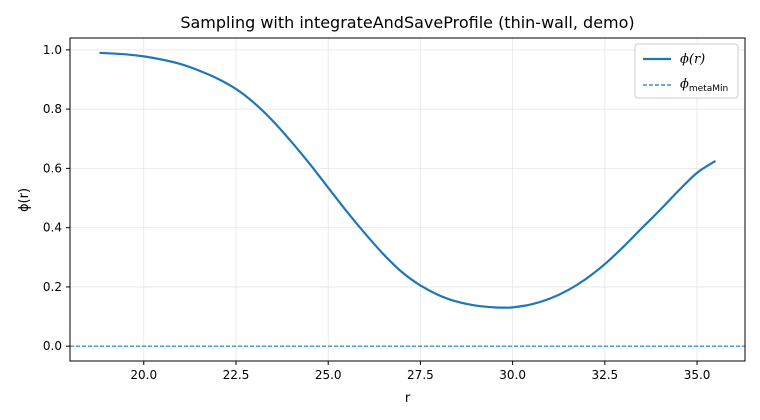 This screenshot has height=420, width=760. I want to click on legend-metamin-symbol: ϕ, so click(684, 84).